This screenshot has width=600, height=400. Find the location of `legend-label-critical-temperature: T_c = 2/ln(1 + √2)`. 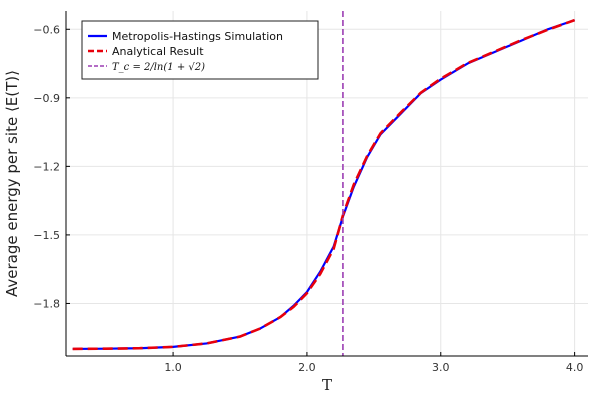

legend-label-critical-temperature: T_c = 2/ln(1 + √2) is located at coordinates (158, 67).